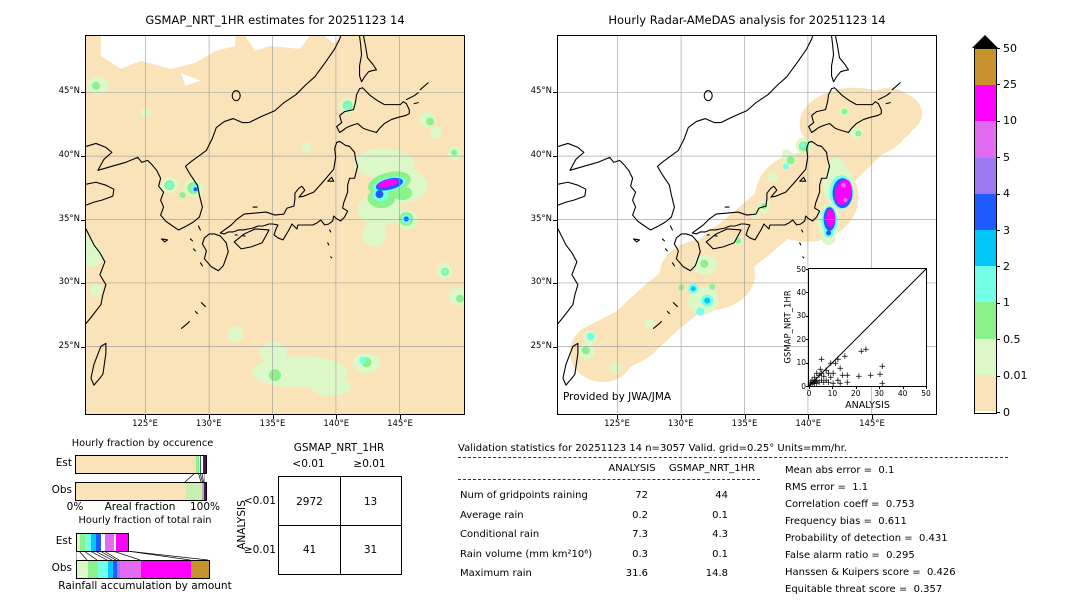 This screenshot has height=612, width=1080. What do you see at coordinates (850, 555) in the screenshot?
I see `stats-metric: False alarm ratio = 0.295` at bounding box center [850, 555].